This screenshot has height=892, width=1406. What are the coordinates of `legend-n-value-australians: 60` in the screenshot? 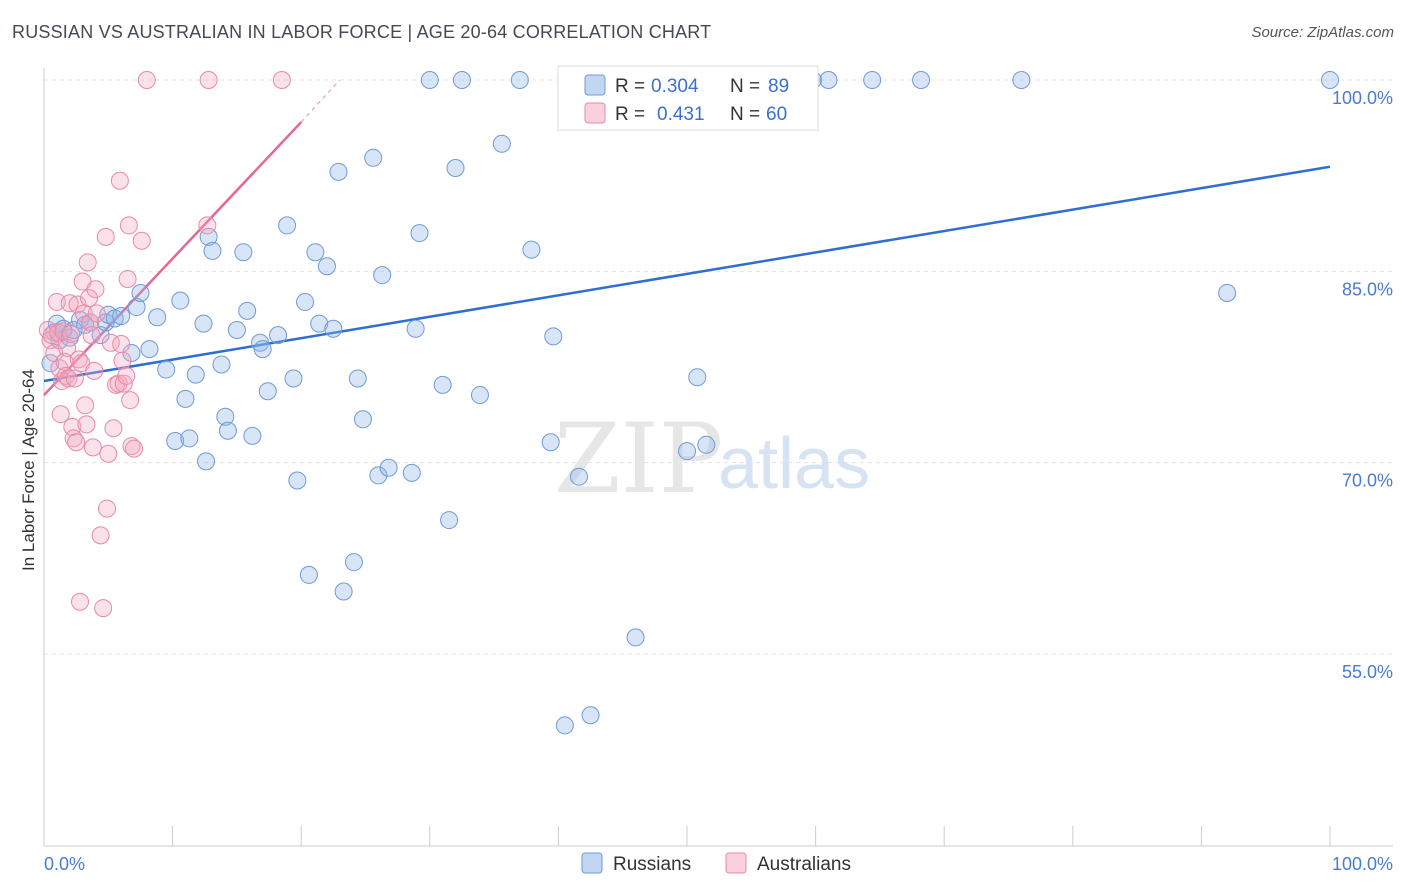 It's located at (776, 114).